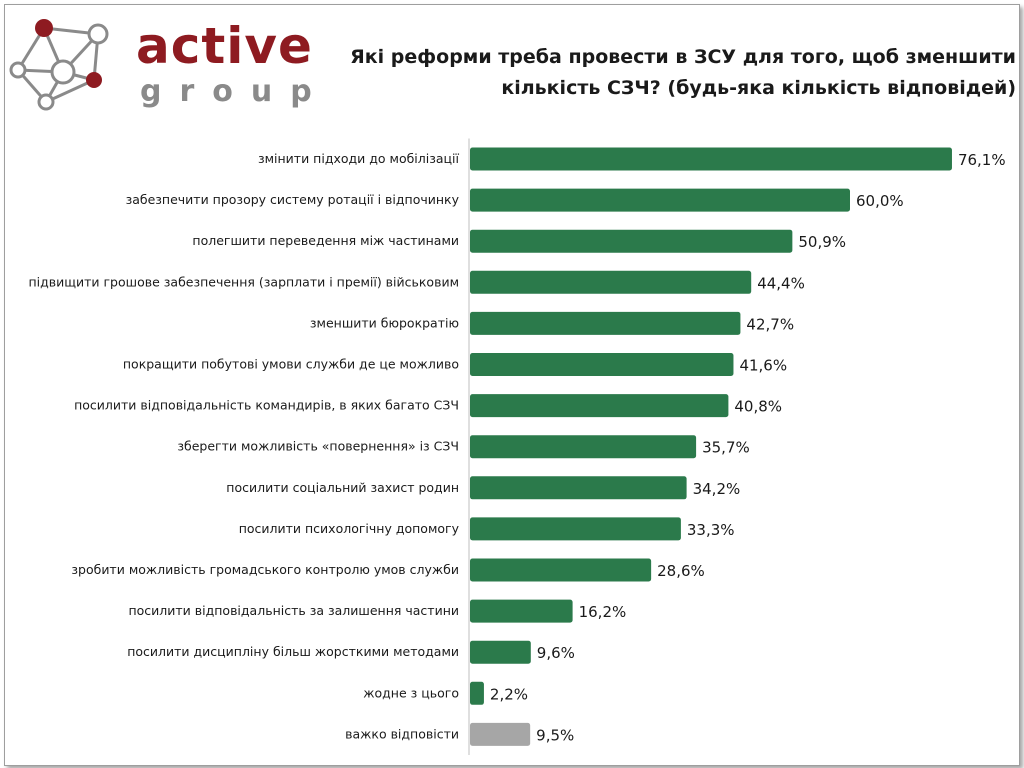 The width and height of the screenshot is (1024, 768). Describe the element at coordinates (717, 489) in the screenshot. I see `value-label-8: 34,2%` at that location.